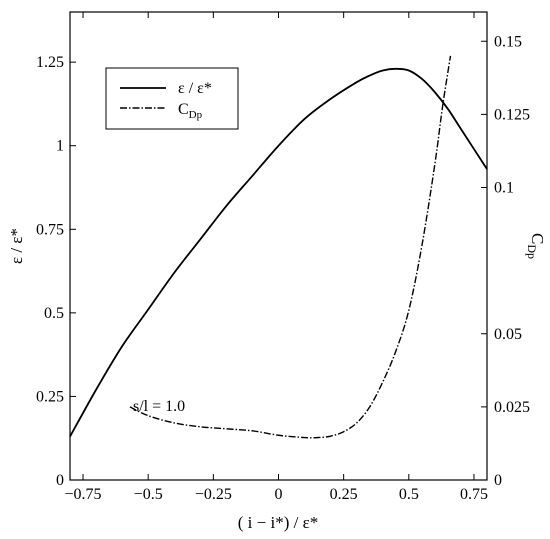 The height and width of the screenshot is (539, 550). What do you see at coordinates (512, 114) in the screenshot?
I see `y-right-tick-label: 0.125` at bounding box center [512, 114].